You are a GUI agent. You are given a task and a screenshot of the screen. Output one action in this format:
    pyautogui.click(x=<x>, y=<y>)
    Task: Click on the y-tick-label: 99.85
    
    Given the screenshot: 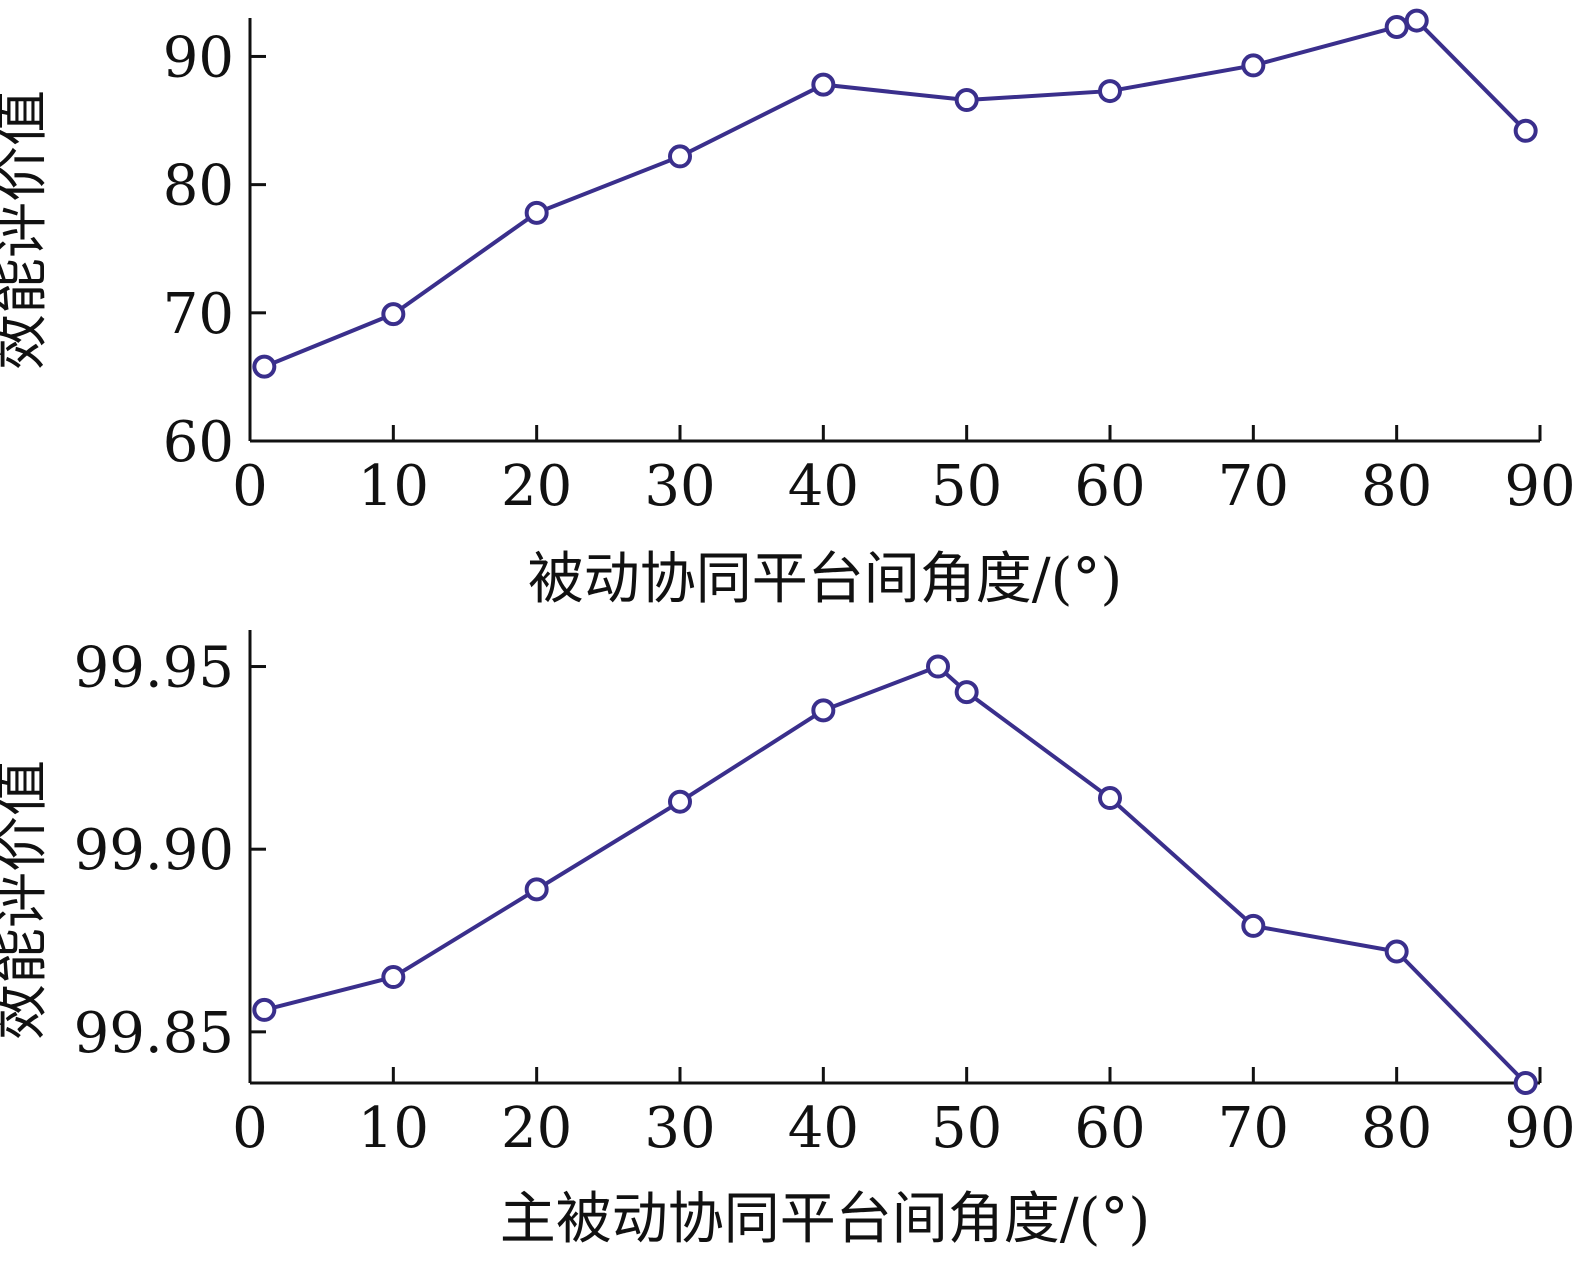 What is the action you would take?
    pyautogui.click(x=154, y=1033)
    